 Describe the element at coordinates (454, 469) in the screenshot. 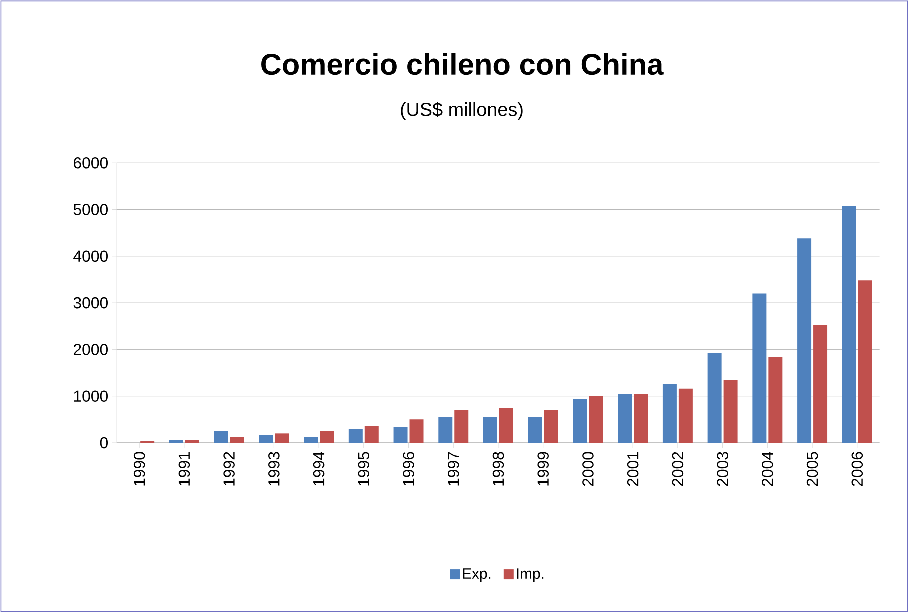

I see `x-tick-label: 1997` at that location.